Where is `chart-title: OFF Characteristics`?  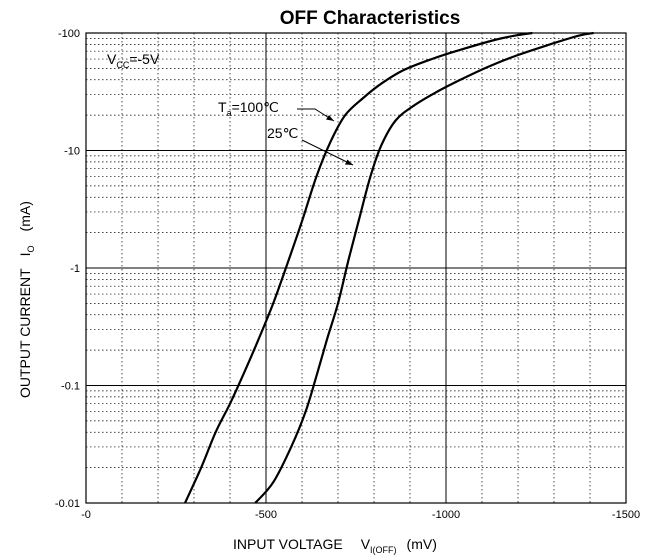 chart-title: OFF Characteristics is located at coordinates (370, 18).